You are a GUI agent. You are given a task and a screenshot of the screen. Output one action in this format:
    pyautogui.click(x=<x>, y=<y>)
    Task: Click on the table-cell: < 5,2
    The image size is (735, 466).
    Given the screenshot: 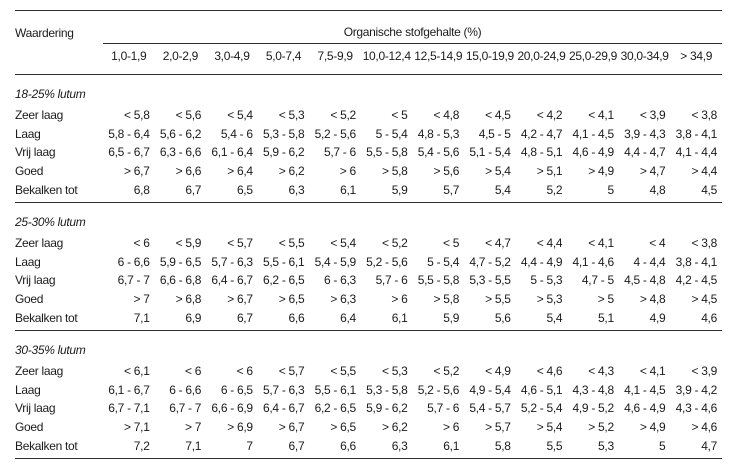 What is the action you would take?
    pyautogui.click(x=394, y=243)
    